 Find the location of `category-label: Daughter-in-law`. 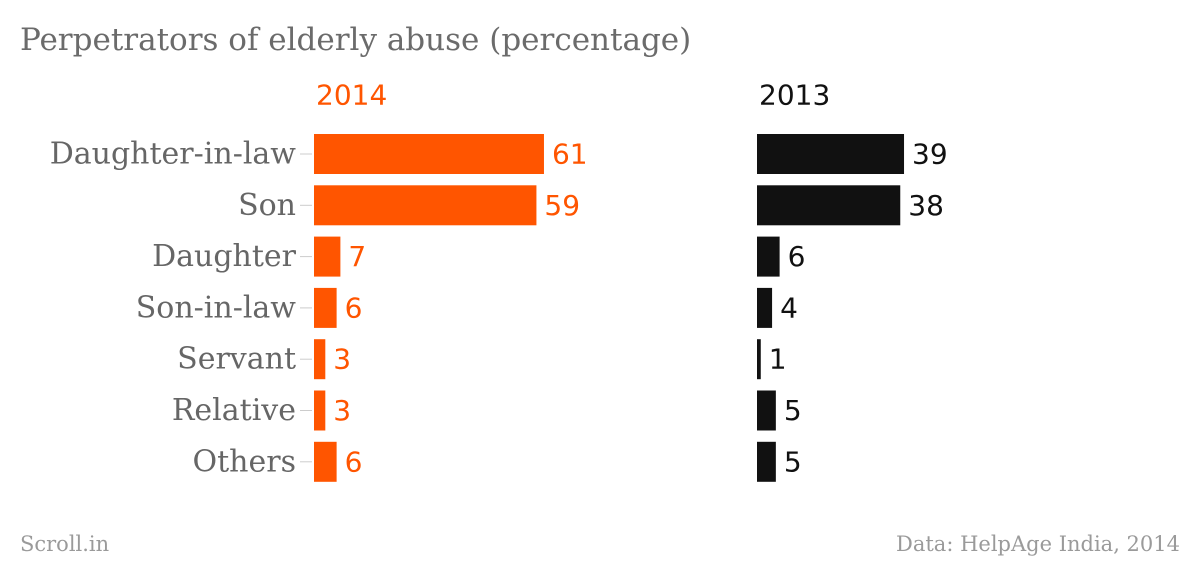

category-label: Daughter-in-law is located at coordinates (173, 154).